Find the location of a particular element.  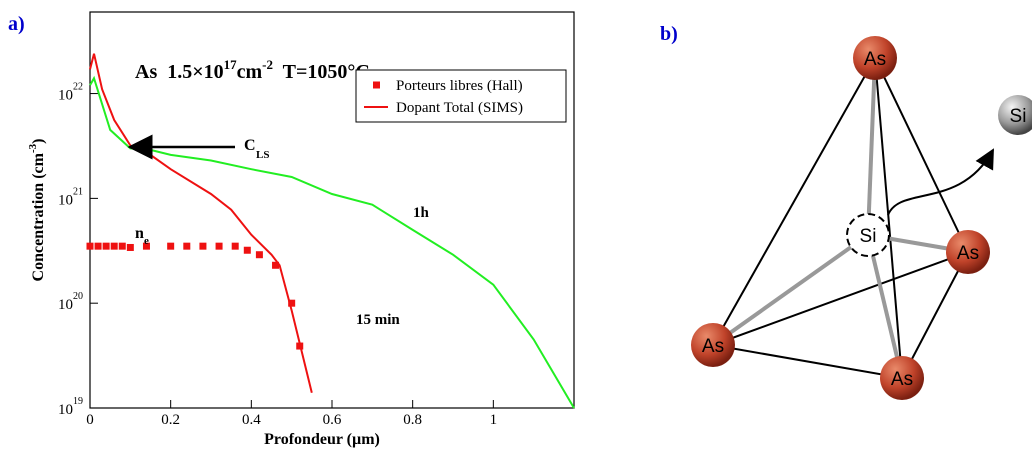

x-tick-label: 1 is located at coordinates (494, 420).